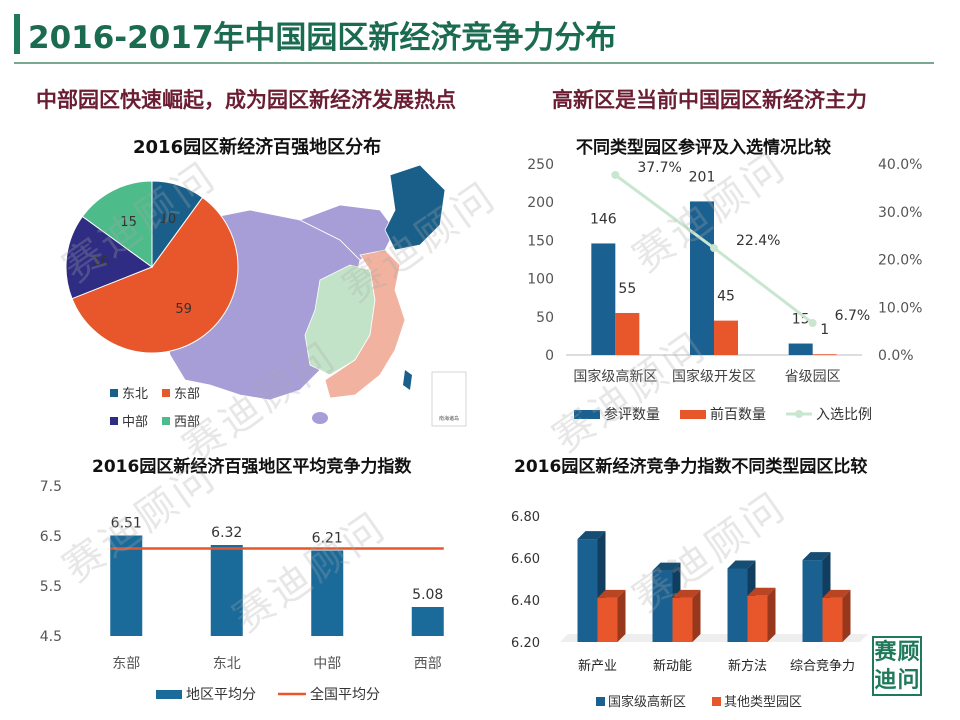 The image size is (960, 720). Describe the element at coordinates (135, 422) in the screenshot. I see `legend-label: 中部` at that location.